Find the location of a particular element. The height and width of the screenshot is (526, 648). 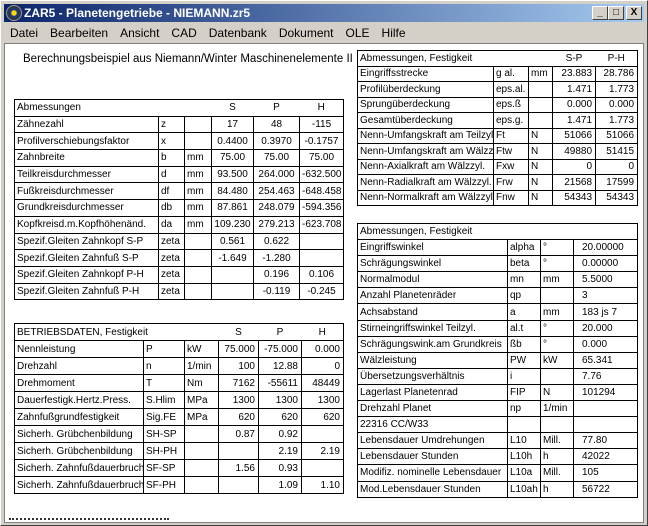

value-cell: 56722 is located at coordinates (605, 489).